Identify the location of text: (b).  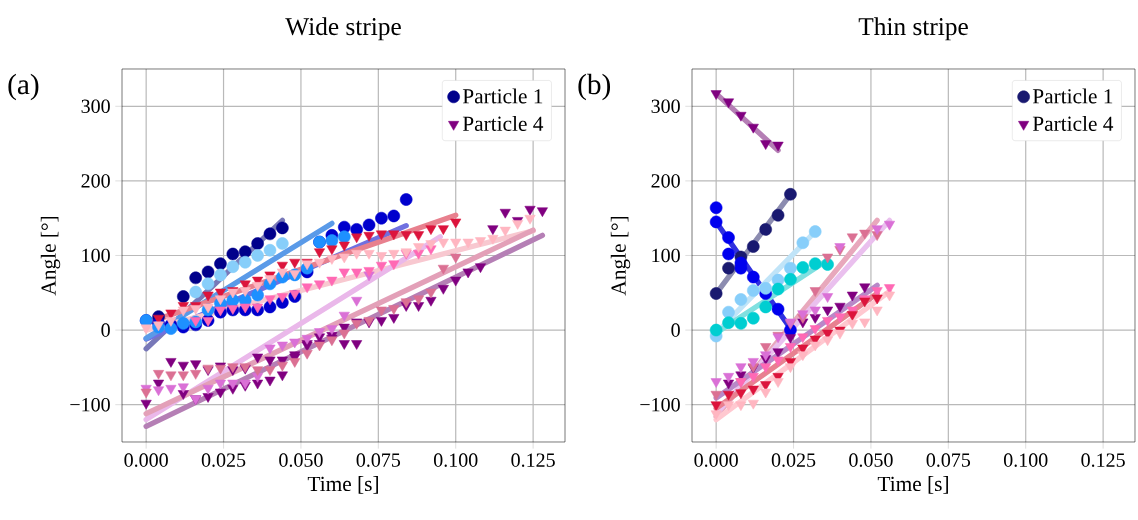
(594, 87).